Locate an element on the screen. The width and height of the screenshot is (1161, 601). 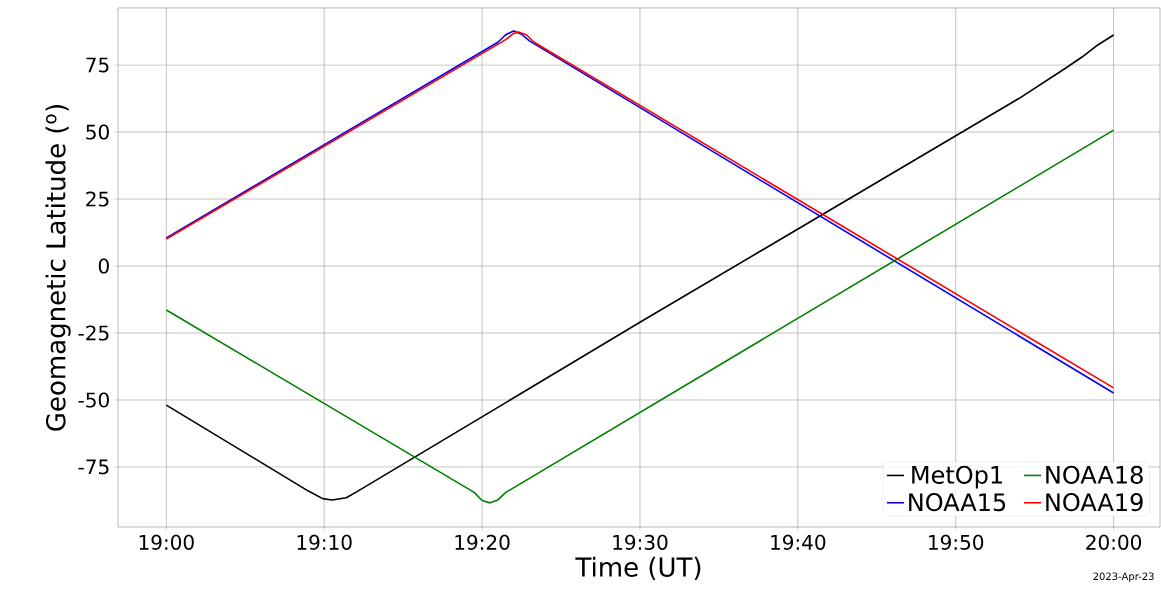
x-tick-label: 19:20 is located at coordinates (482, 542).